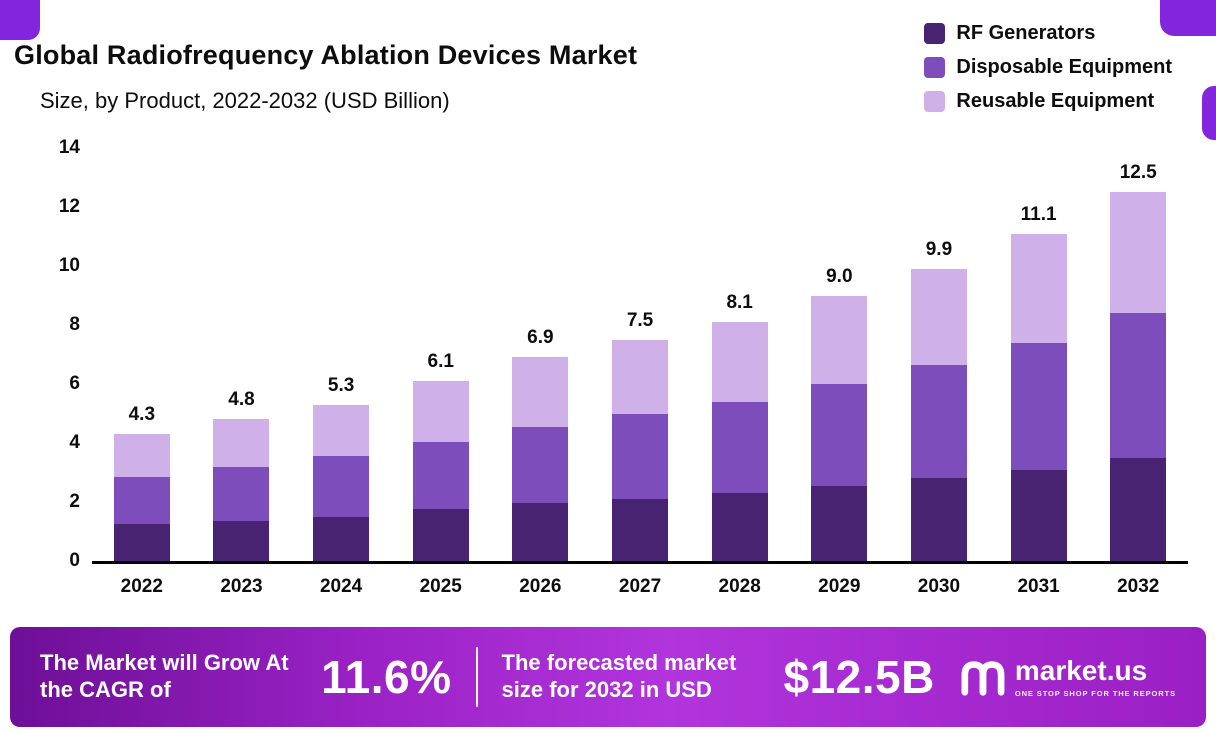  Describe the element at coordinates (540, 338) in the screenshot. I see `bar-total-label: 6.9` at that location.